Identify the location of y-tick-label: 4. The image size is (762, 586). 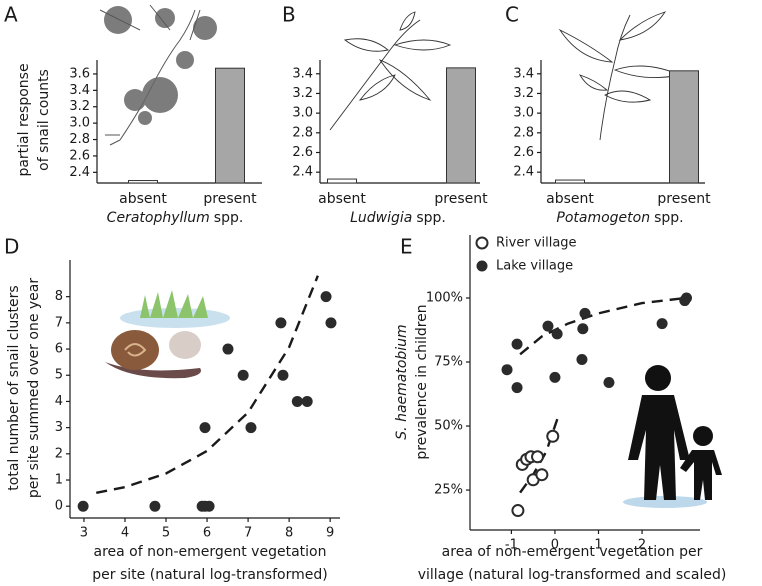
(59, 401).